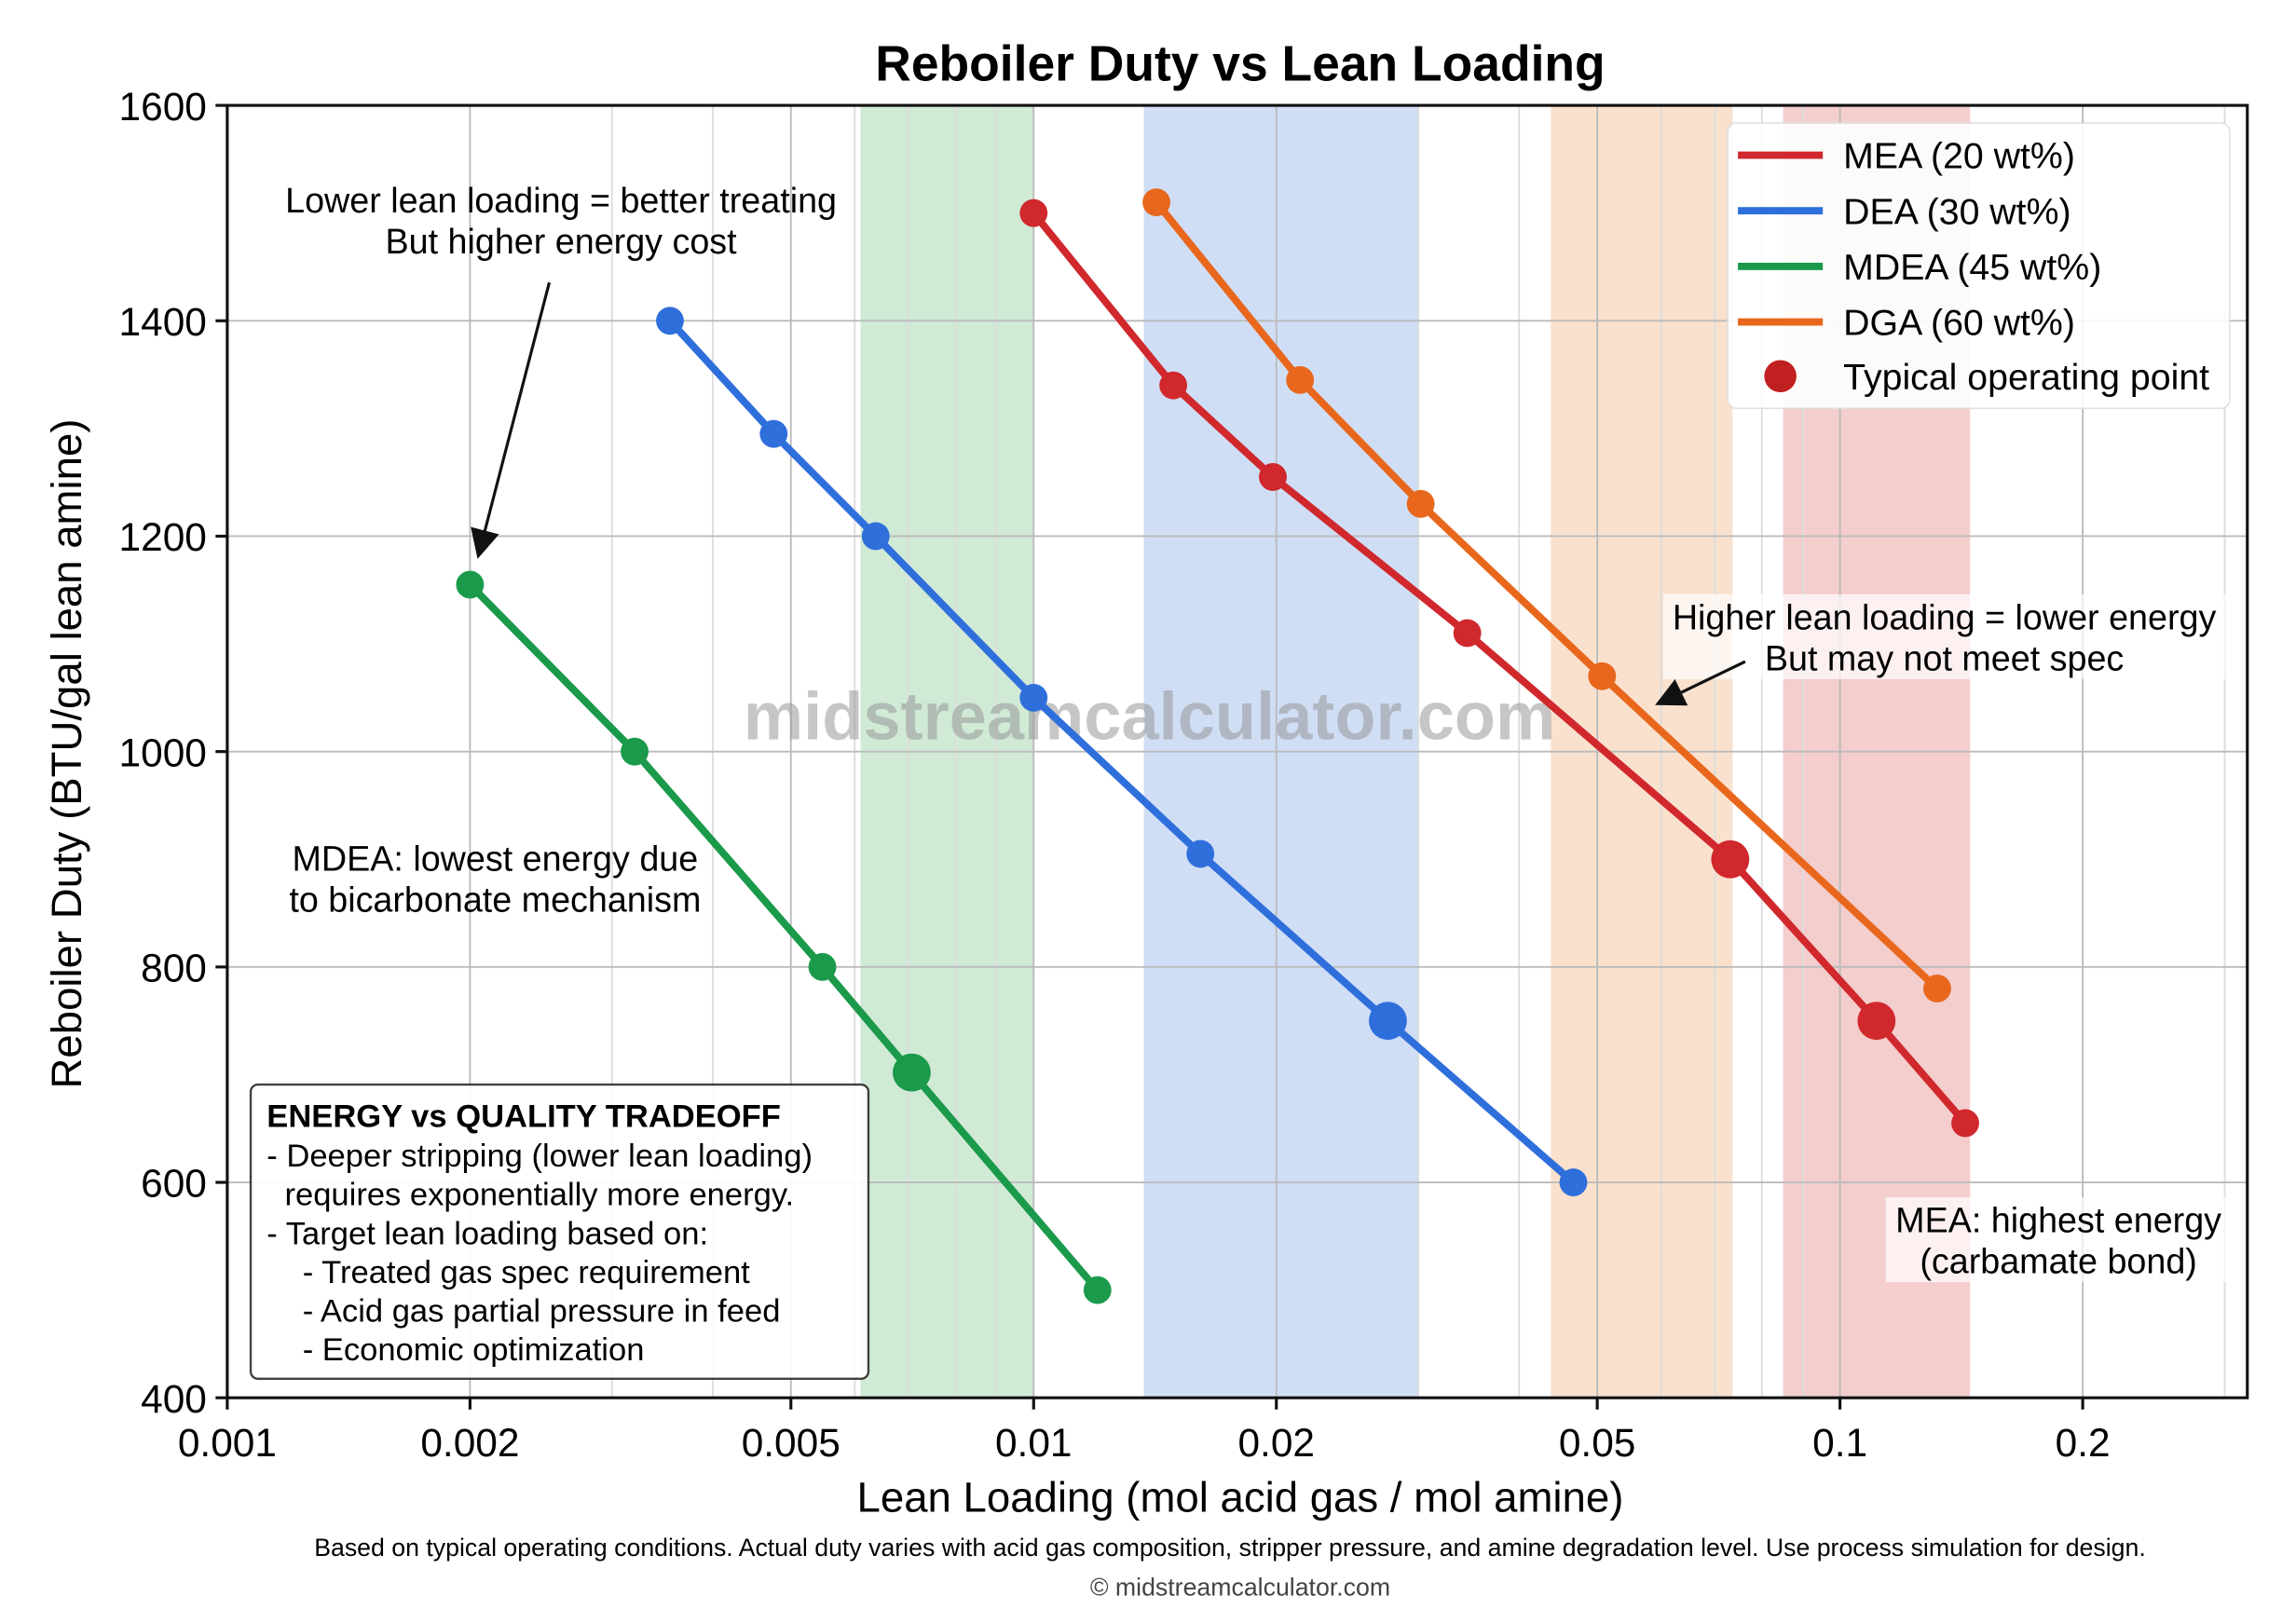  I want to click on annotation-higher: Higher lean loading = lower energy, so click(1945, 616).